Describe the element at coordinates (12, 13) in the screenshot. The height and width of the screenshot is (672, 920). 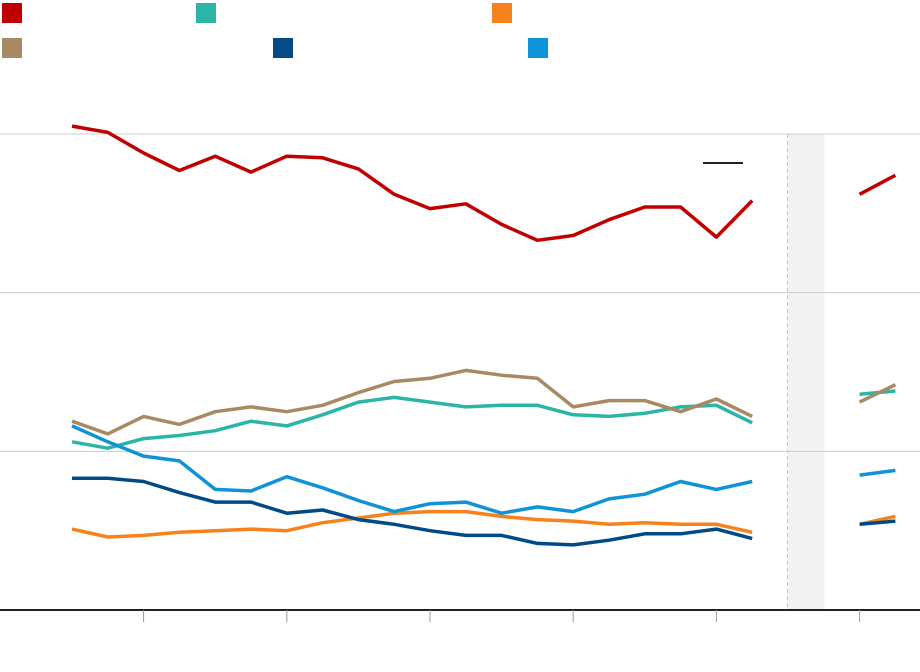
I see `legend-swatch-red` at that location.